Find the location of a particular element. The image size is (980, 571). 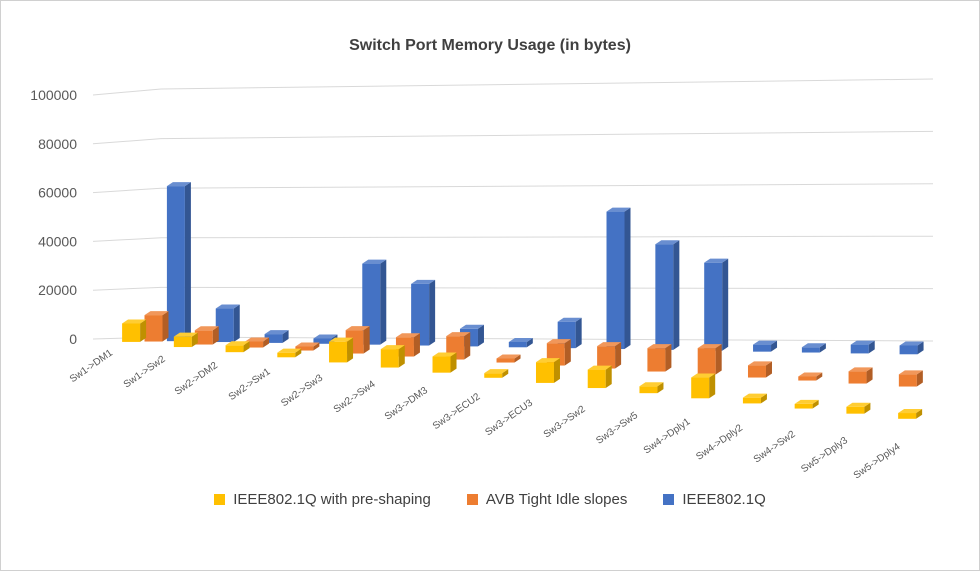

x-tick-label: Sw2->Sw4 is located at coordinates (355, 397).